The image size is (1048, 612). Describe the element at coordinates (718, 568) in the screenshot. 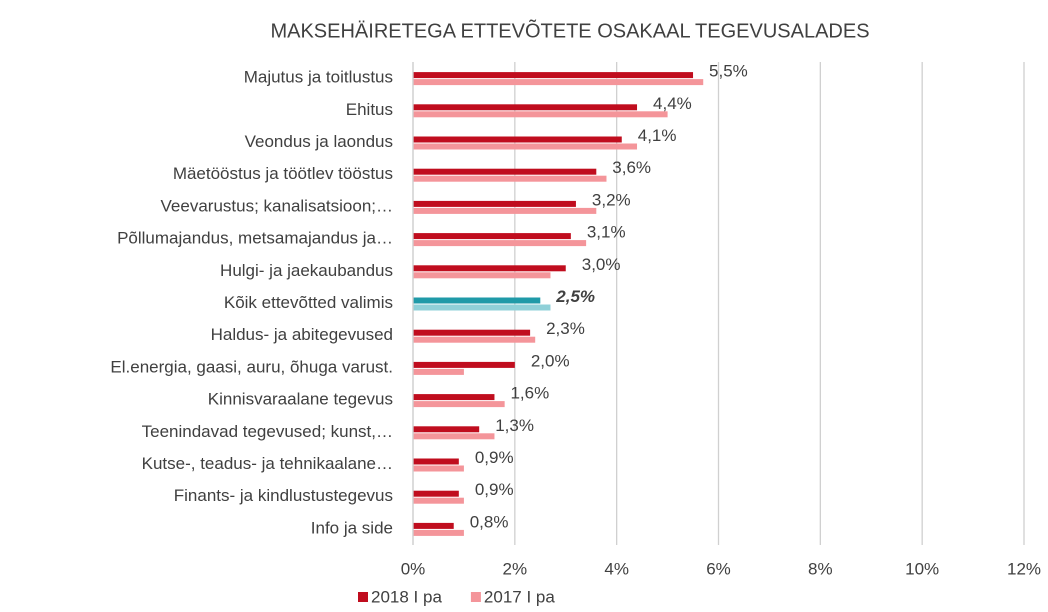

I see `x-tick-label: 6%` at that location.